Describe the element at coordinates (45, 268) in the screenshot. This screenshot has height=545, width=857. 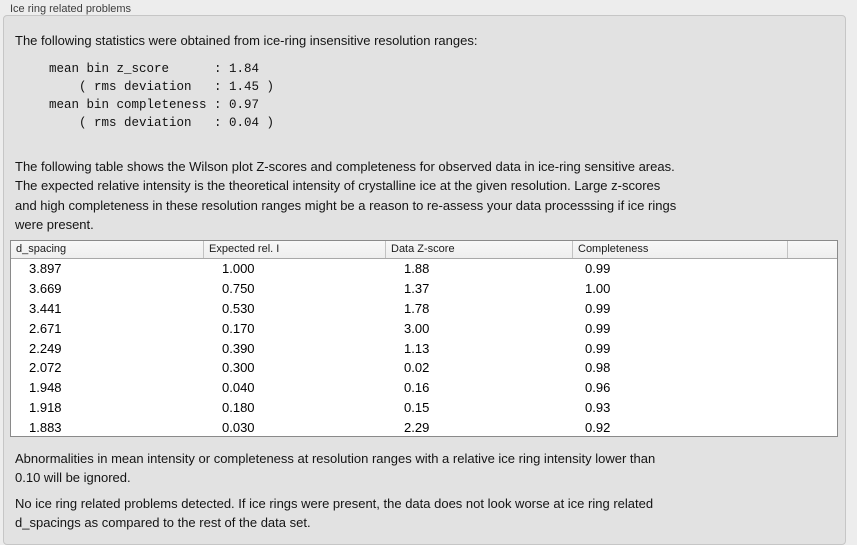
I see `table-cell: 3.897` at that location.